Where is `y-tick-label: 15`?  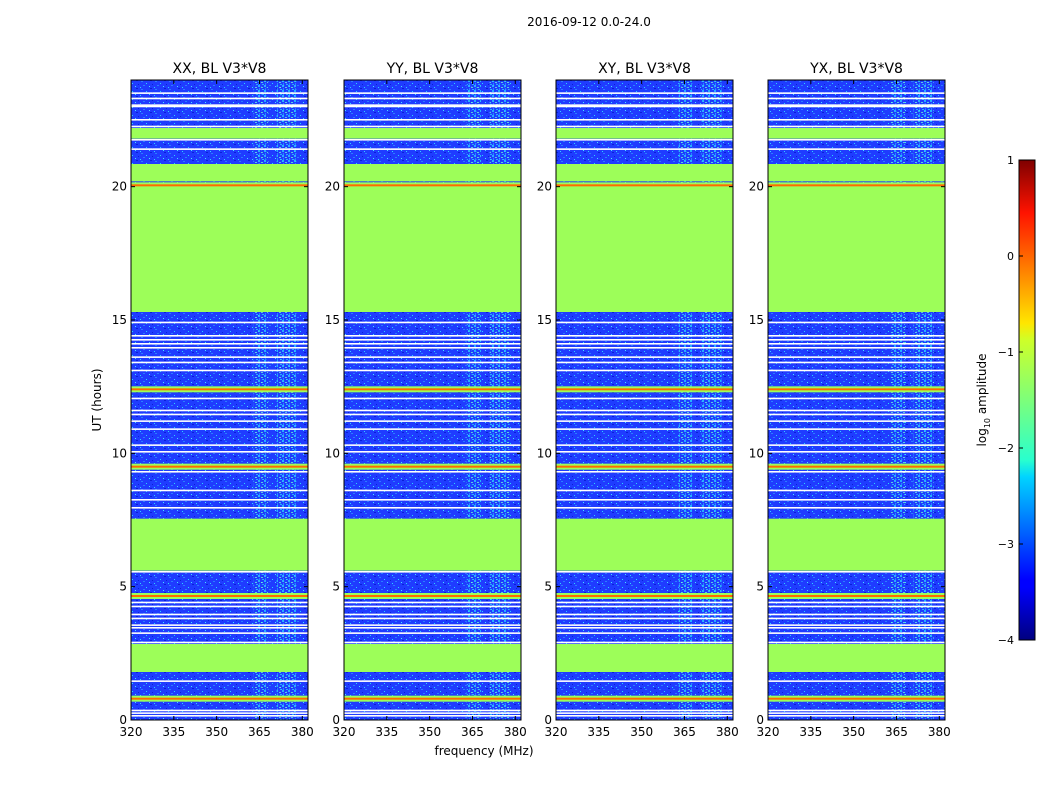 y-tick-label: 15 is located at coordinates (332, 320).